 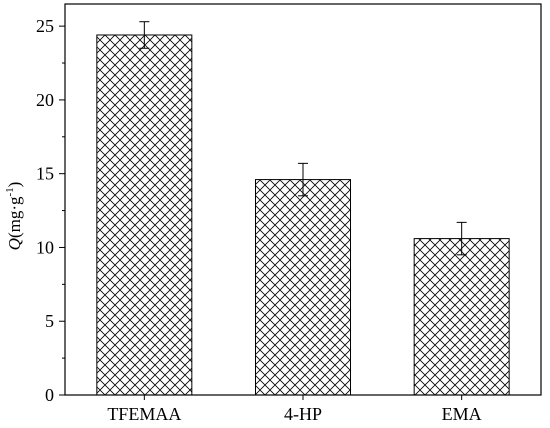 I want to click on y-axis-label-symbol: Q, so click(x=14, y=244).